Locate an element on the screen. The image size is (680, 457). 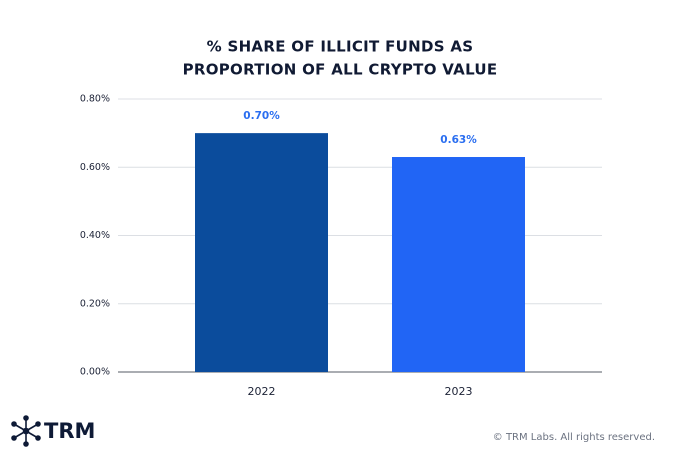
copyright: © TRM Labs. All rights reserved. is located at coordinates (574, 437).